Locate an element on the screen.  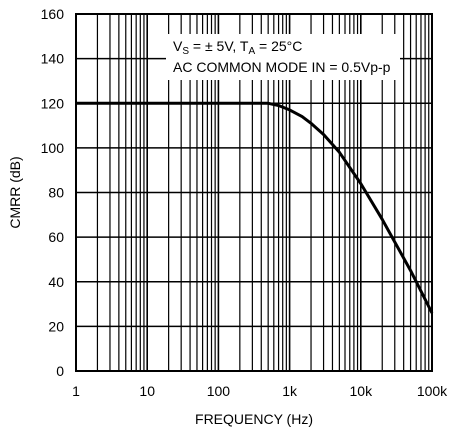
x-tick-label: 100k is located at coordinates (432, 391).